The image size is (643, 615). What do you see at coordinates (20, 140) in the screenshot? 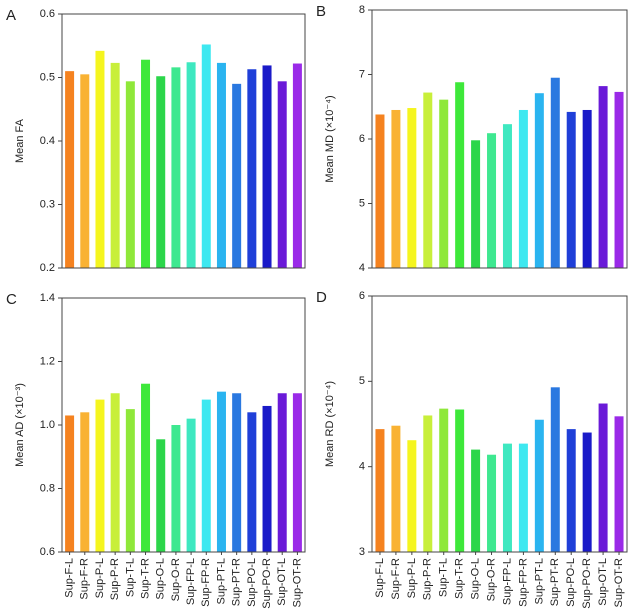
I see `y-axis-label: Mean FA` at bounding box center [20, 140].